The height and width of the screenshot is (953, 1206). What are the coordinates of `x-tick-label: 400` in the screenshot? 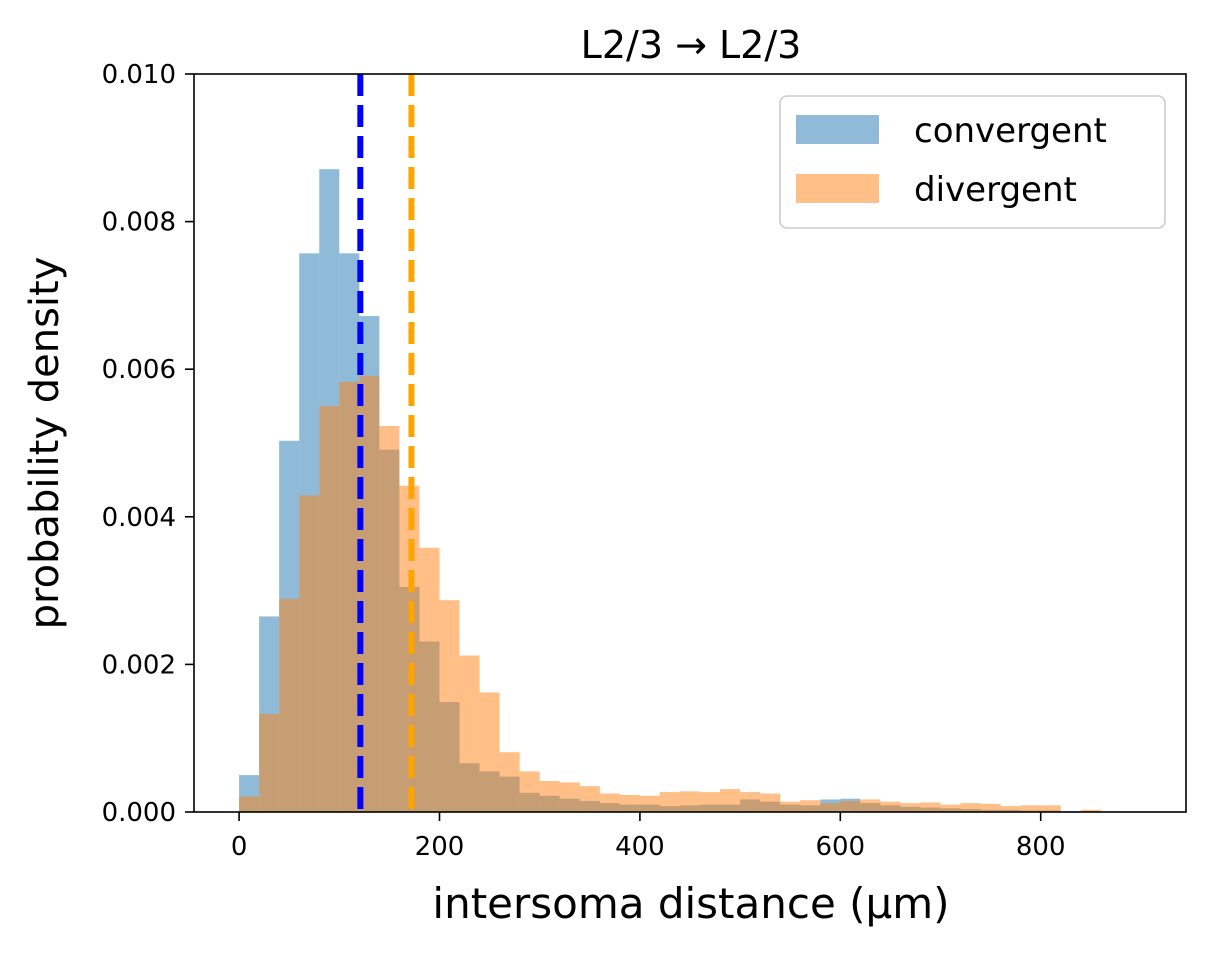 It's located at (640, 847).